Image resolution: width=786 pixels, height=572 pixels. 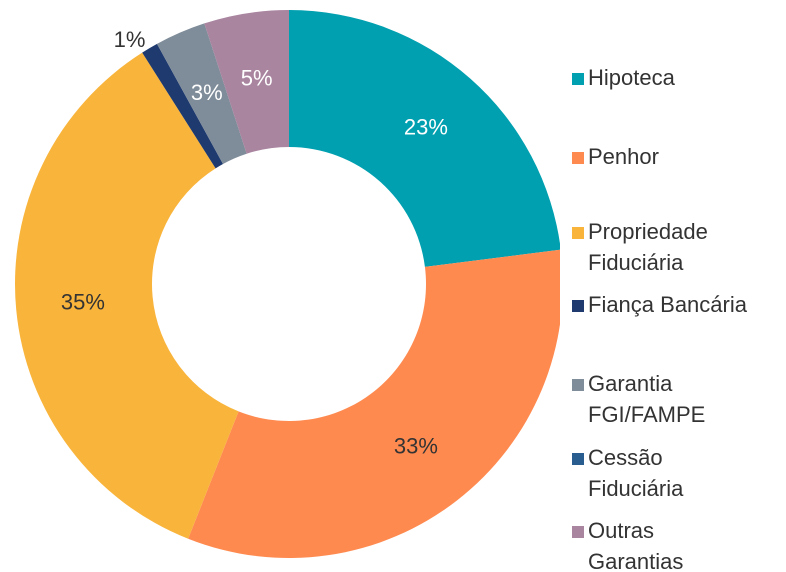 I want to click on data-label: 23%, so click(x=426, y=127).